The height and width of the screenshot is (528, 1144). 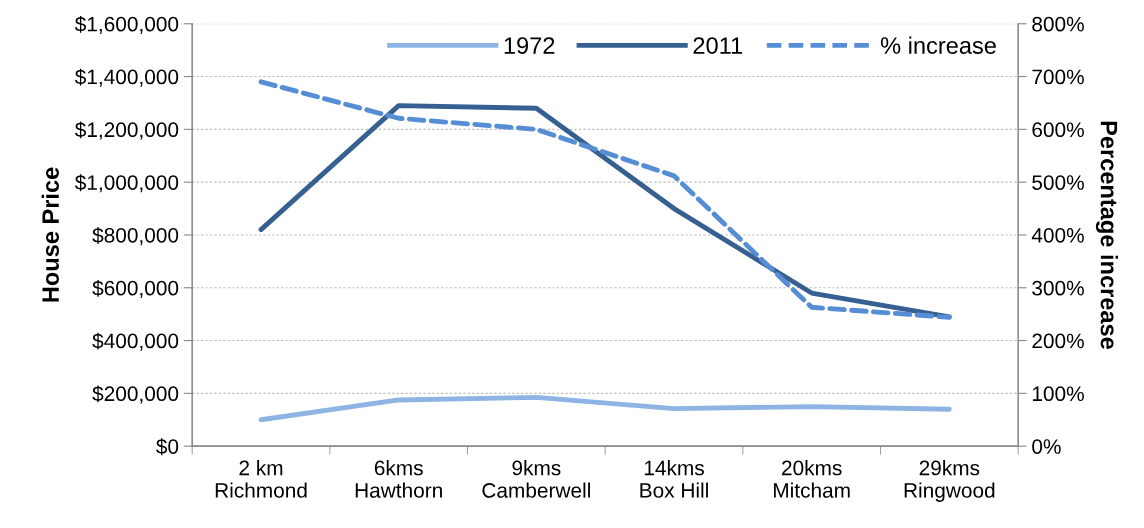 I want to click on x-tick-label: 2 km Richmond, so click(x=261, y=479).